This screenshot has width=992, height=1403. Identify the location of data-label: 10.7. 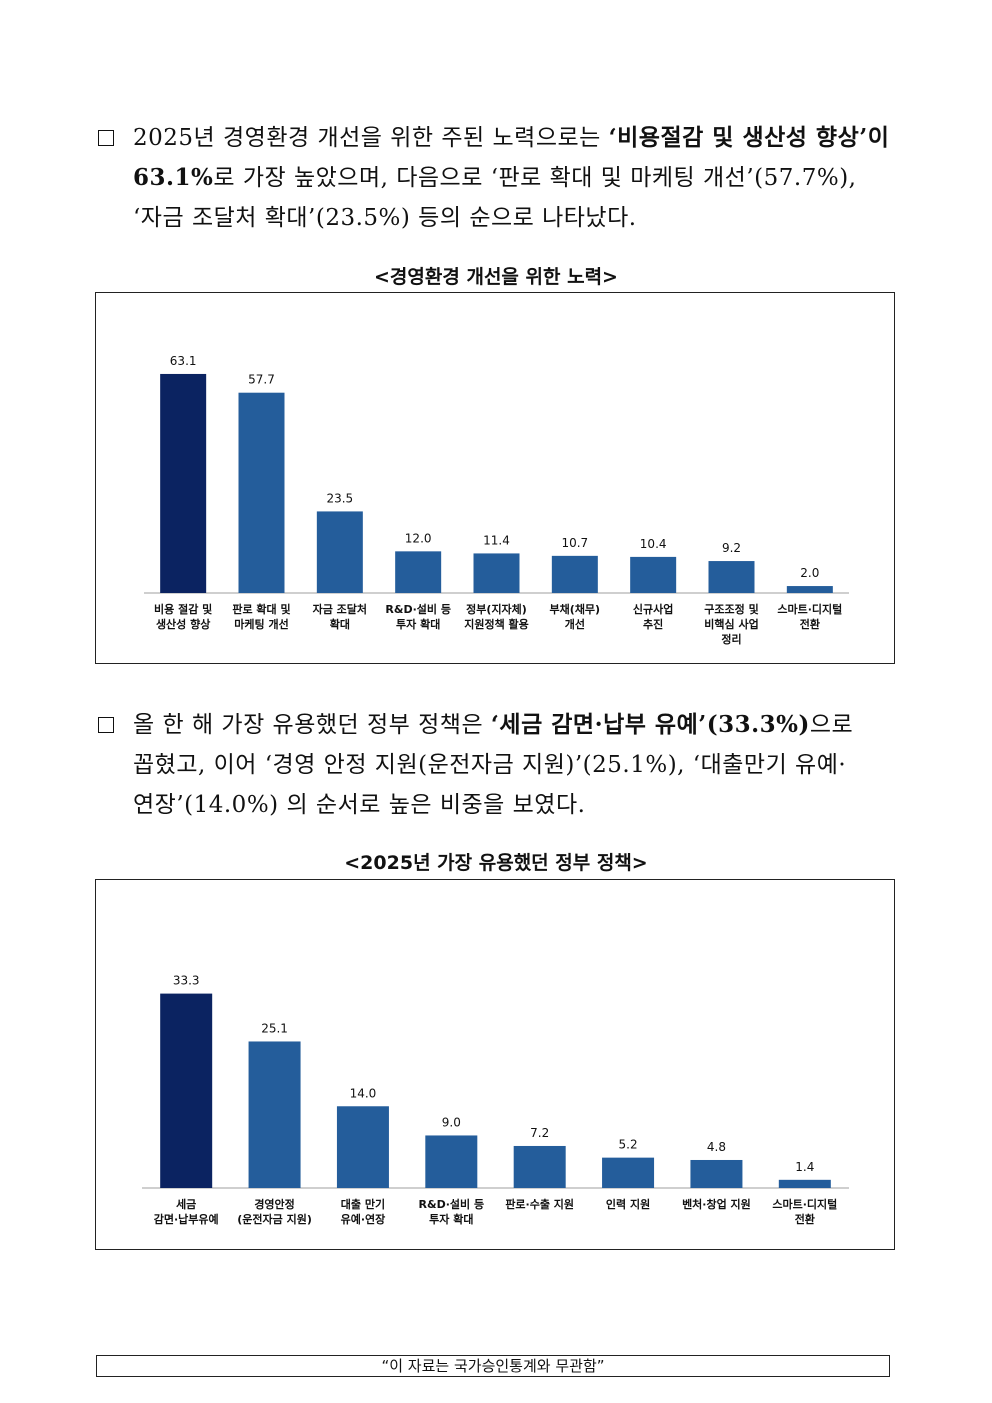
(574, 543).